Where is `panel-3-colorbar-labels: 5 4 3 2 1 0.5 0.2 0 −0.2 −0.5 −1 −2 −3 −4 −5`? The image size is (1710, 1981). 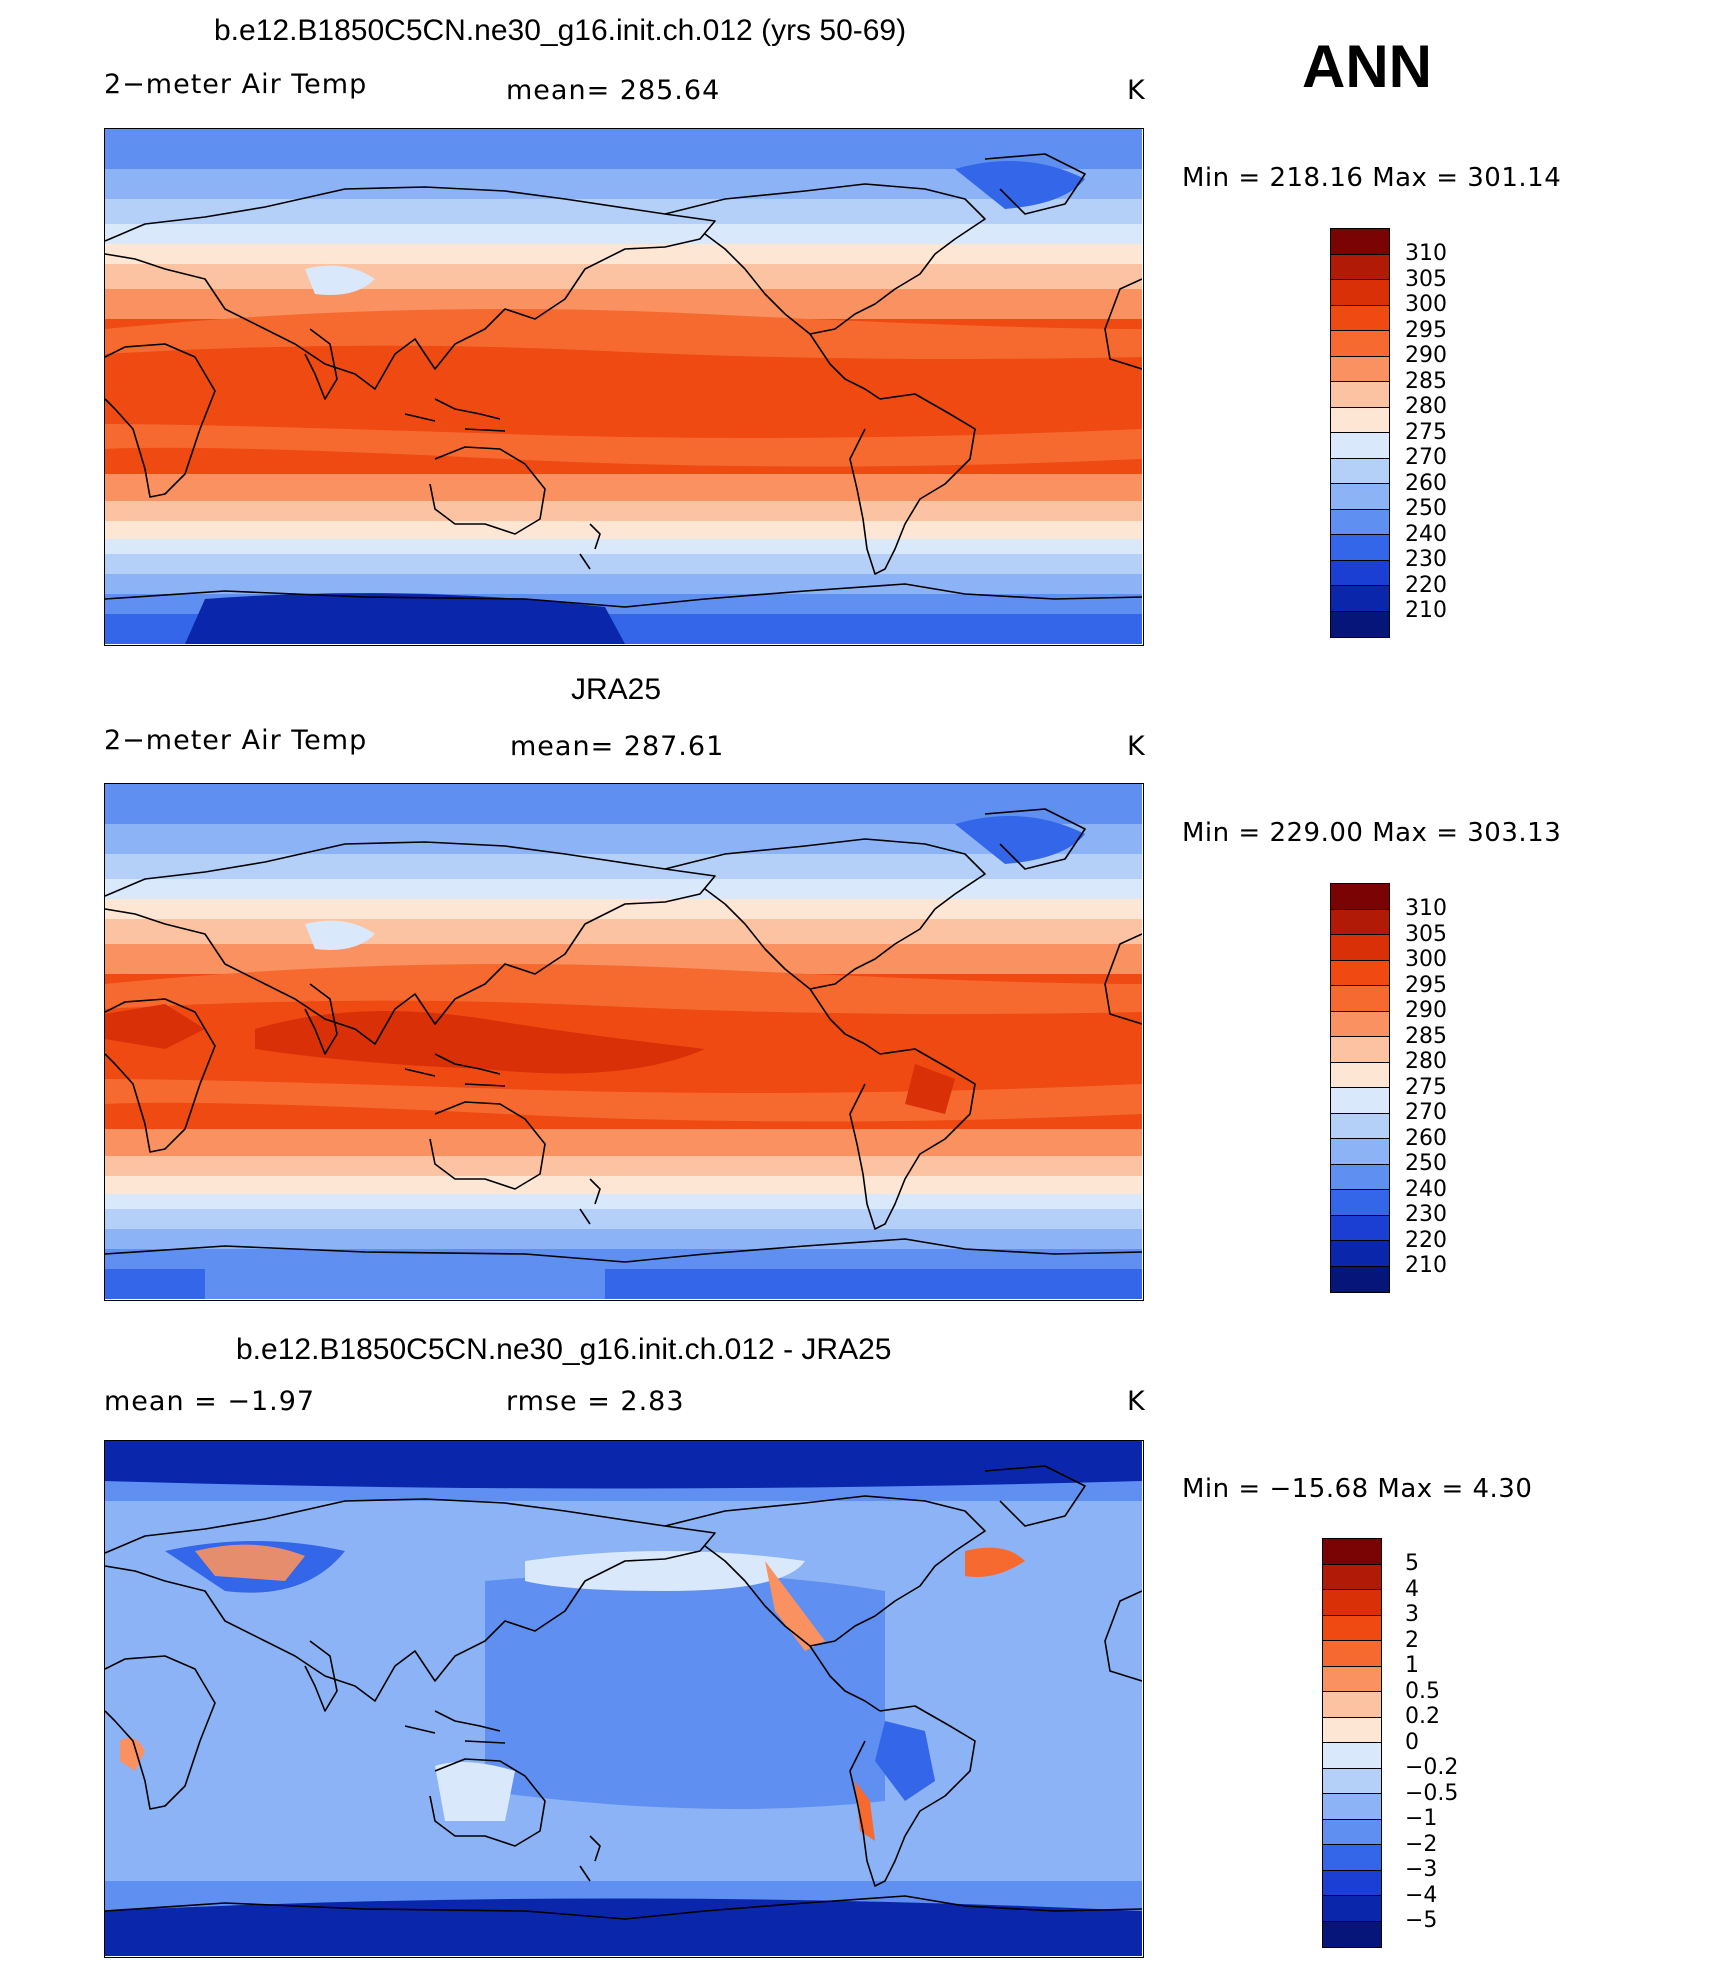
panel-3-colorbar-labels: 5 4 3 2 1 0.5 0.2 0 −0.2 −0.5 −1 −2 −3 −4 −5 is located at coordinates (1431, 1742).